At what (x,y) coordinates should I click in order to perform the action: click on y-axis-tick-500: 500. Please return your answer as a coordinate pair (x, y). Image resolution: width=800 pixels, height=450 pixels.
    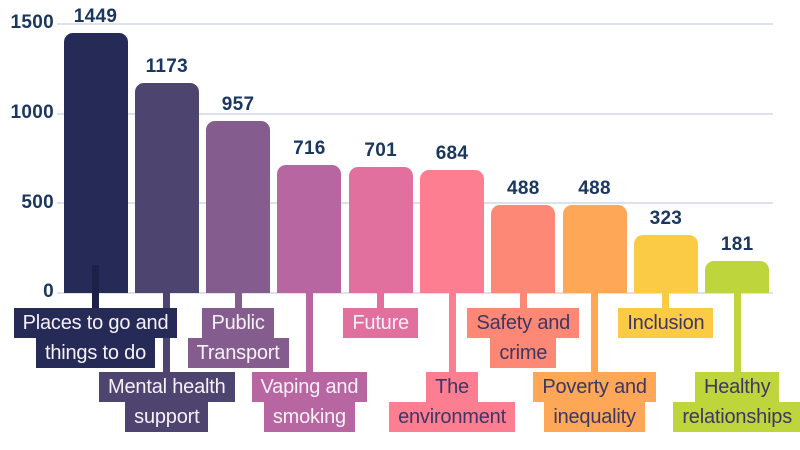
    Looking at the image, I should click on (37, 202).